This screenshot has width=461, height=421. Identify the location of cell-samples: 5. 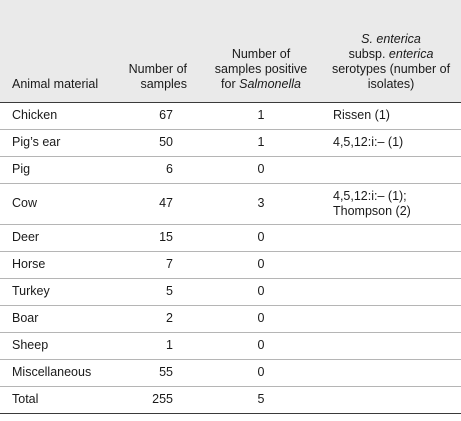
(159, 292).